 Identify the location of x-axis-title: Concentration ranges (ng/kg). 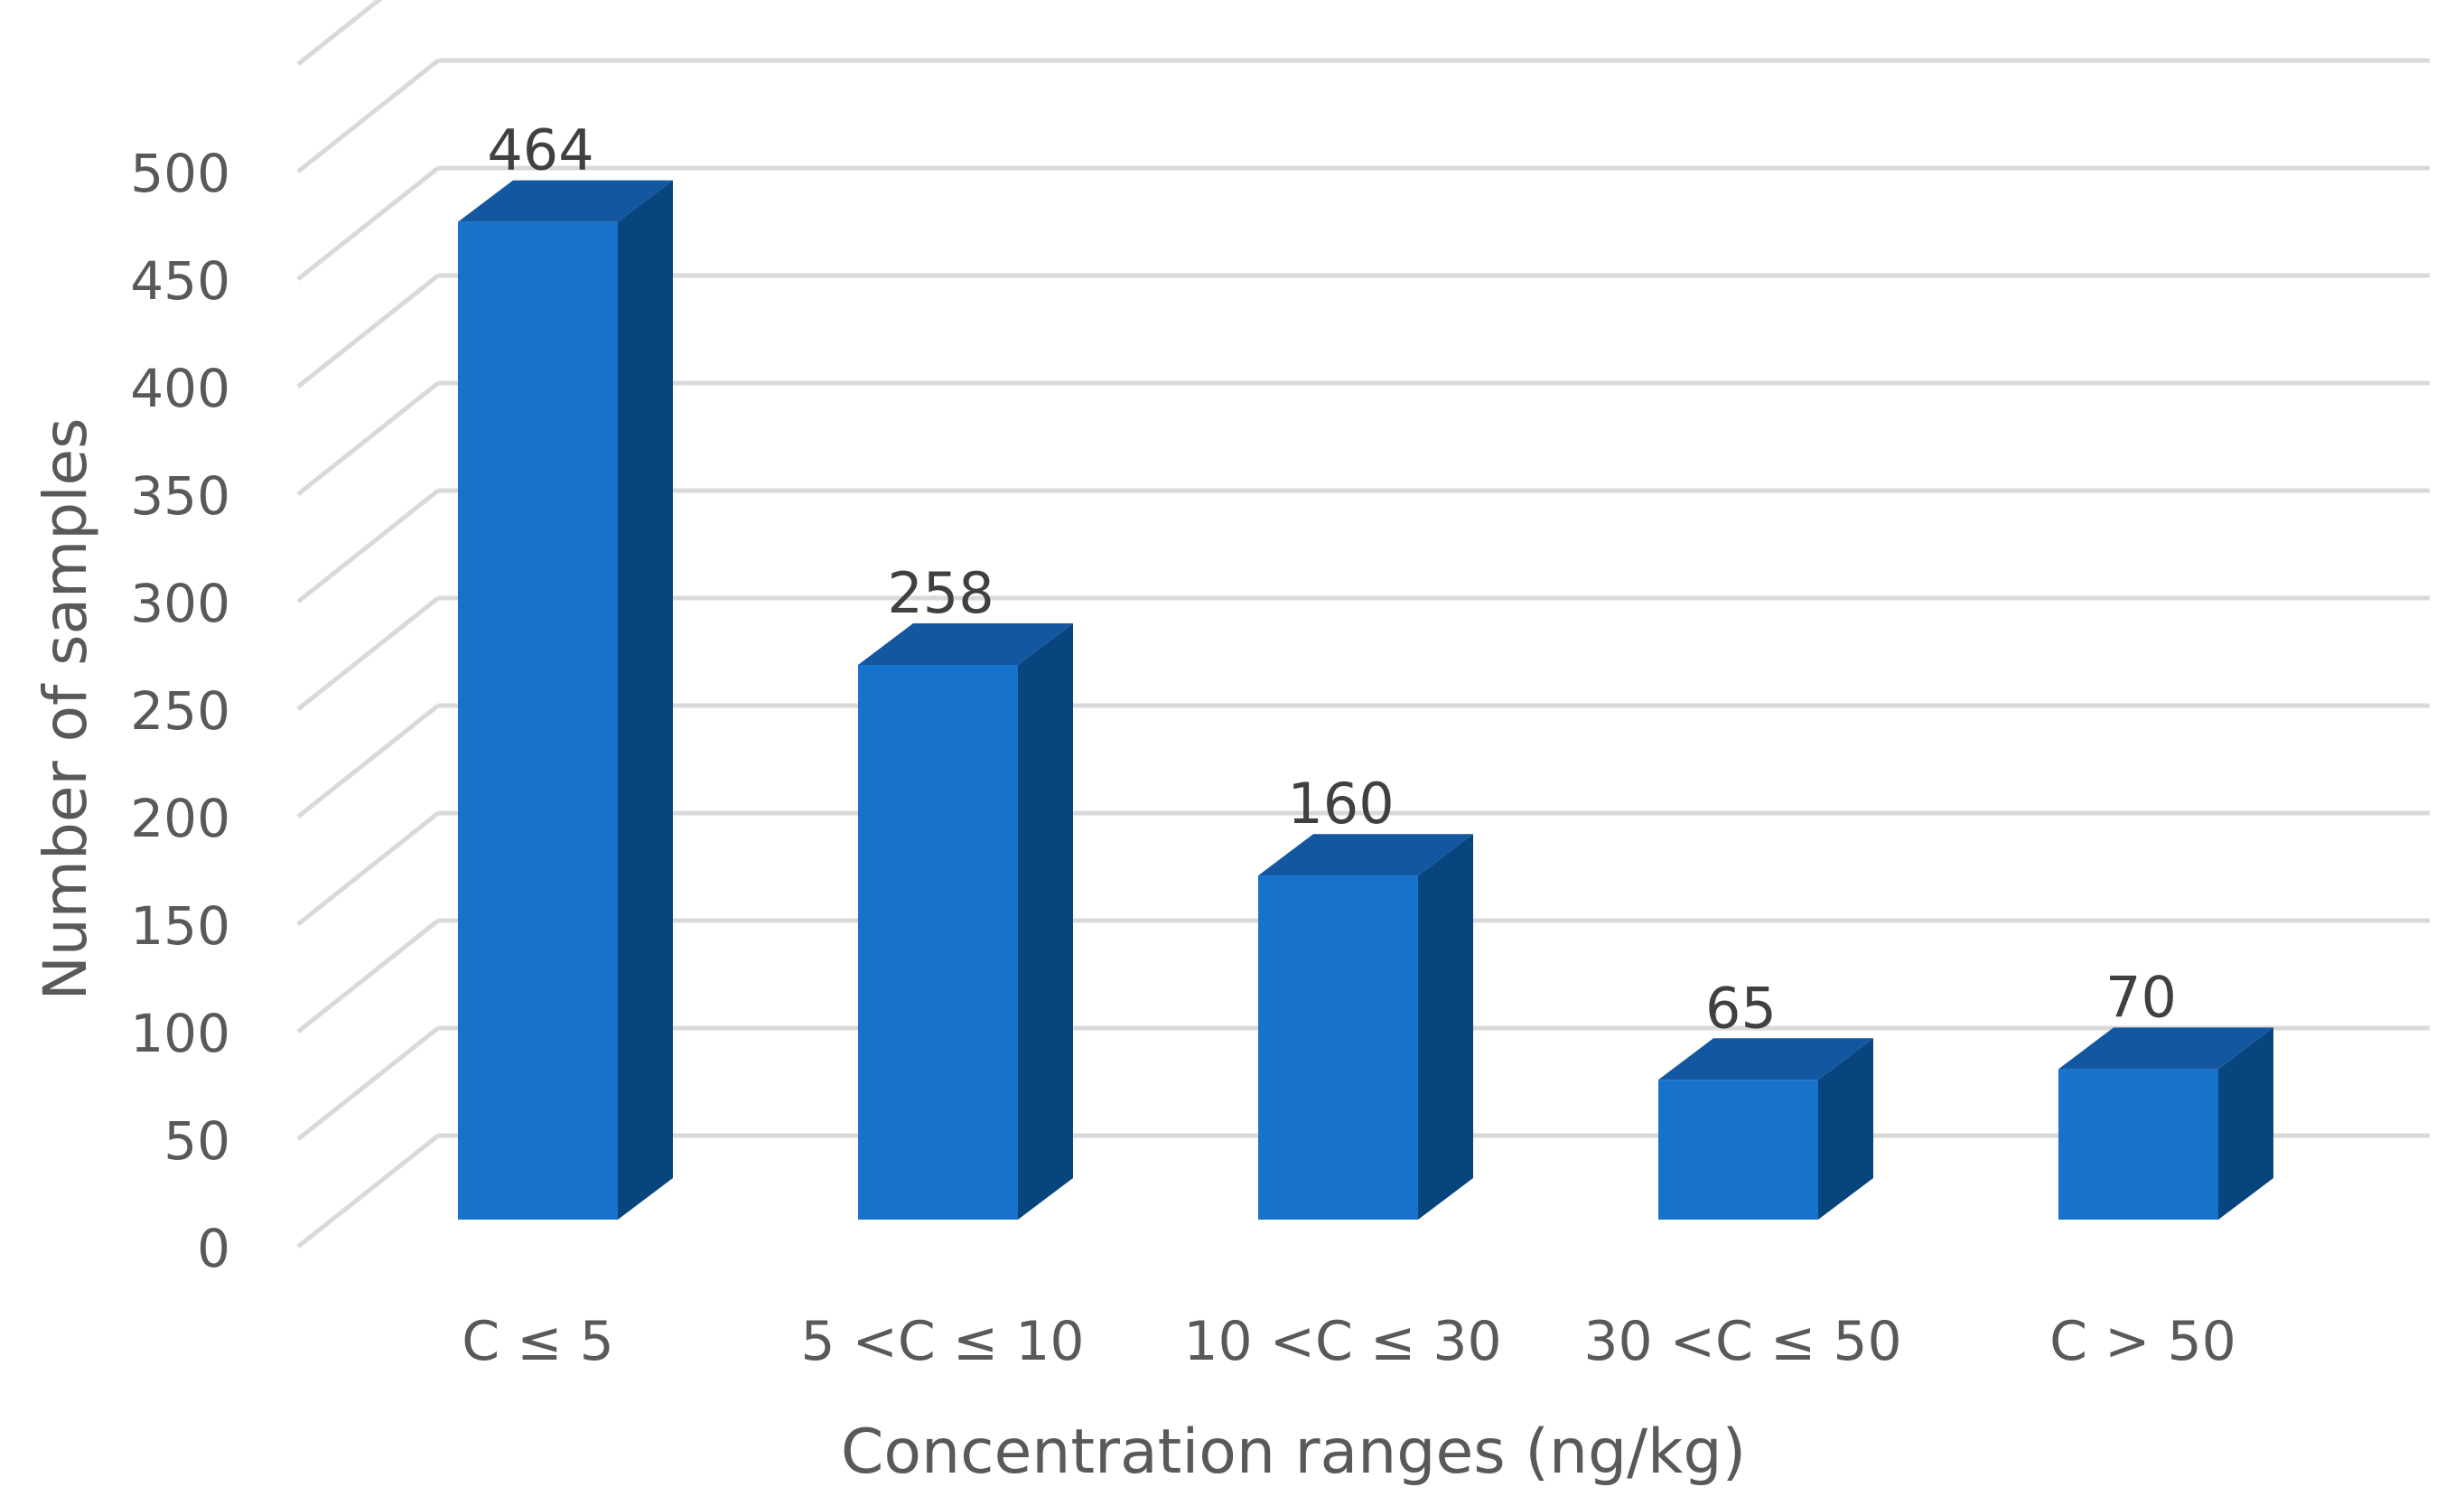
(1293, 1452).